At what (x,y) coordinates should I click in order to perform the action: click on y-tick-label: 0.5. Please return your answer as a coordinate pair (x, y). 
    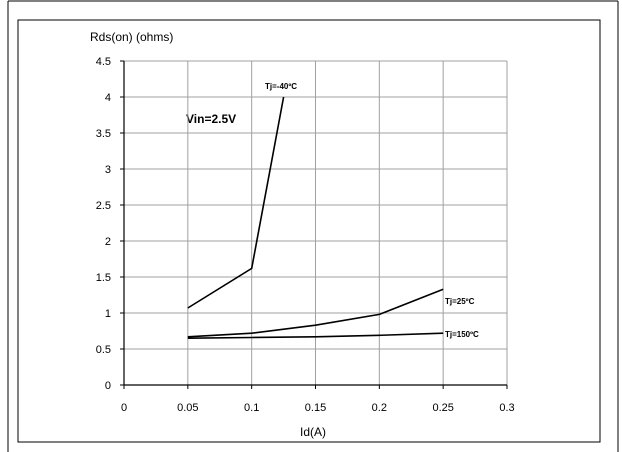
    Looking at the image, I should click on (103, 350).